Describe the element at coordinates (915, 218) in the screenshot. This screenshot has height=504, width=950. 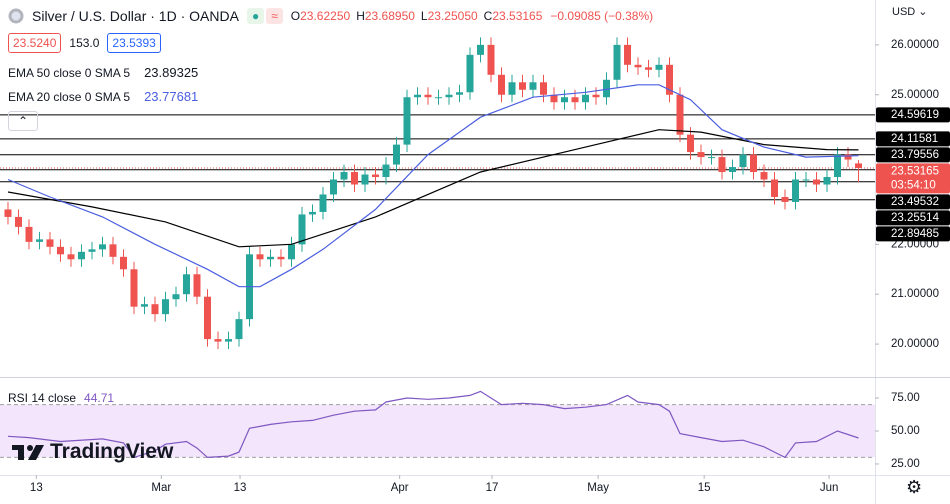
I see `level-label: 23.25514` at that location.